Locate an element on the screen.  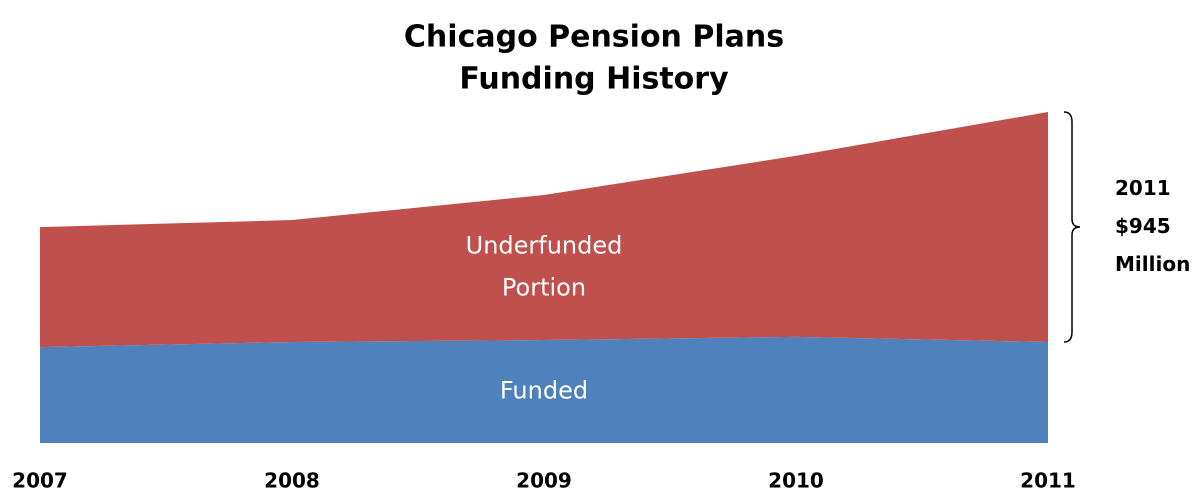
text-line: 2011 is located at coordinates (1143, 187).